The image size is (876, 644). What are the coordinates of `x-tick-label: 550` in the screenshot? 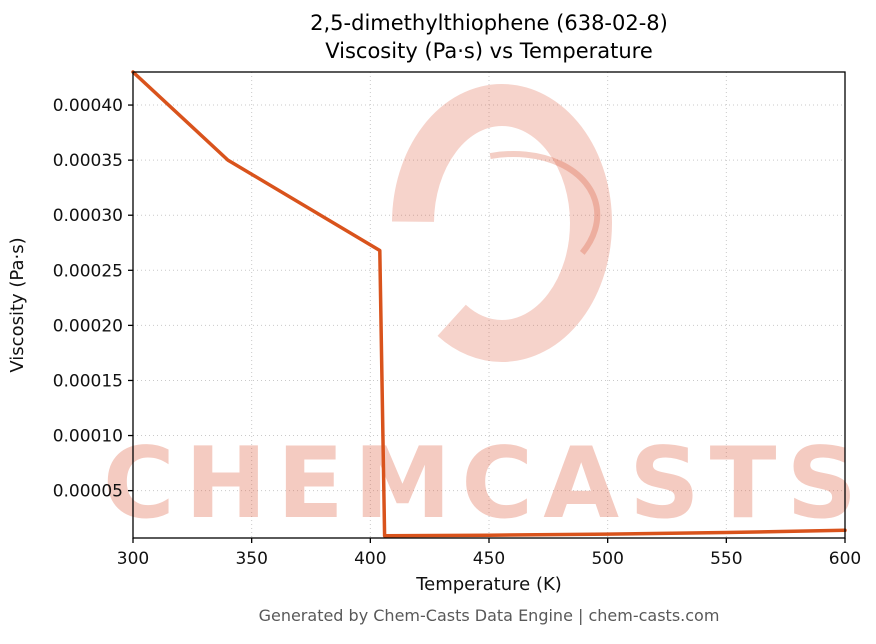 It's located at (726, 559).